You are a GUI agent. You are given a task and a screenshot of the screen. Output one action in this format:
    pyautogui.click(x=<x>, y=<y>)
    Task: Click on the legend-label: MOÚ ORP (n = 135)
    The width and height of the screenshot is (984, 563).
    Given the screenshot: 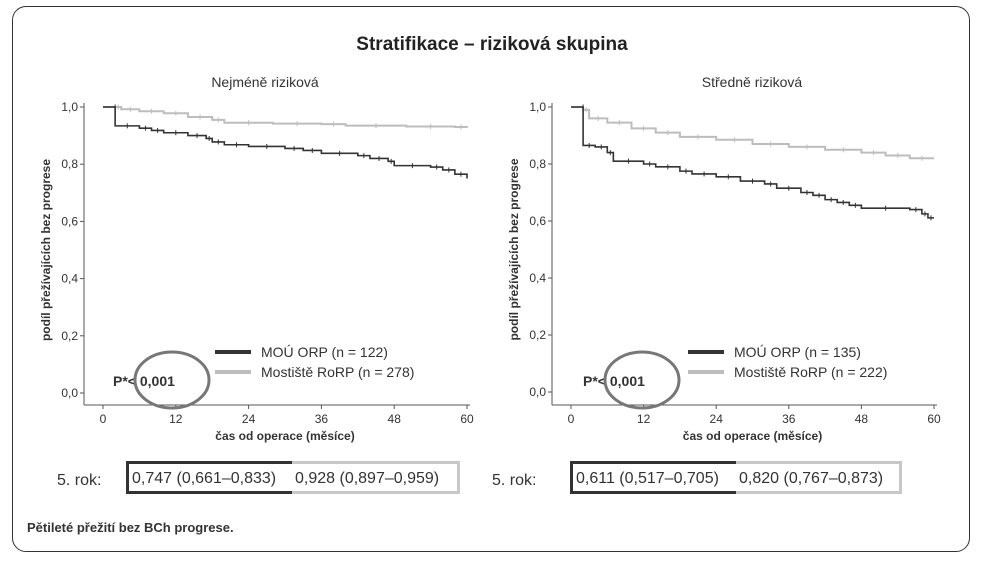 What is the action you would take?
    pyautogui.click(x=797, y=352)
    